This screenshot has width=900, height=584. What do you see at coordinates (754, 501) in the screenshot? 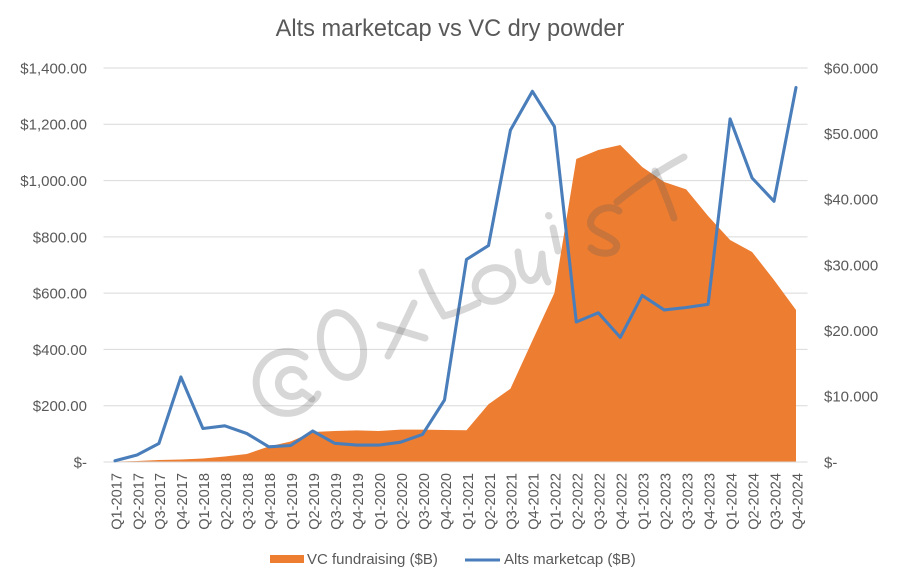
I see `svg-text: Q2-2024` at bounding box center [754, 501].